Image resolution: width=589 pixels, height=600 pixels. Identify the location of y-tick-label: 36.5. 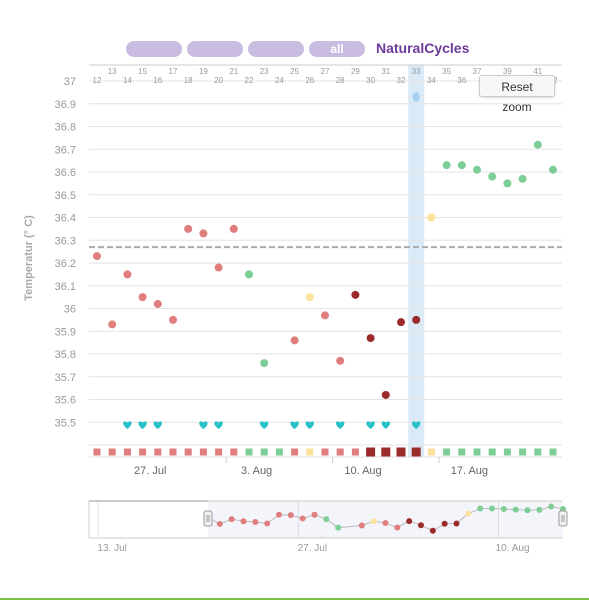
(65, 196).